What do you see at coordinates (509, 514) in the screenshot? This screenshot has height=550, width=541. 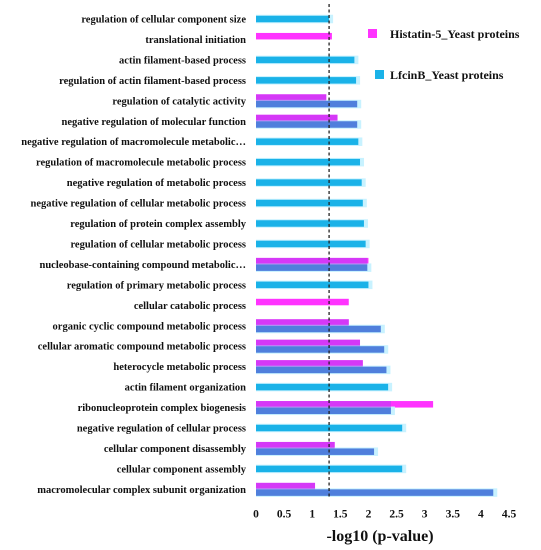 I see `x-tick-label: 4.5` at bounding box center [509, 514].